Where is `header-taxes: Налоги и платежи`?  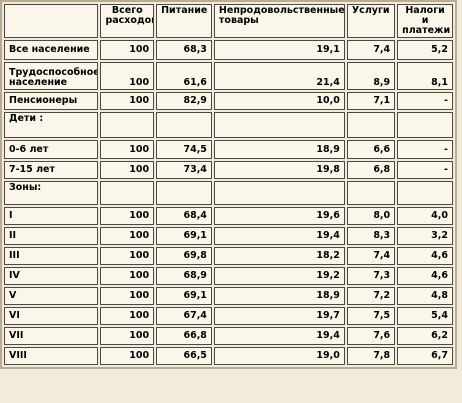 header-taxes: Налоги и платежи is located at coordinates (425, 21).